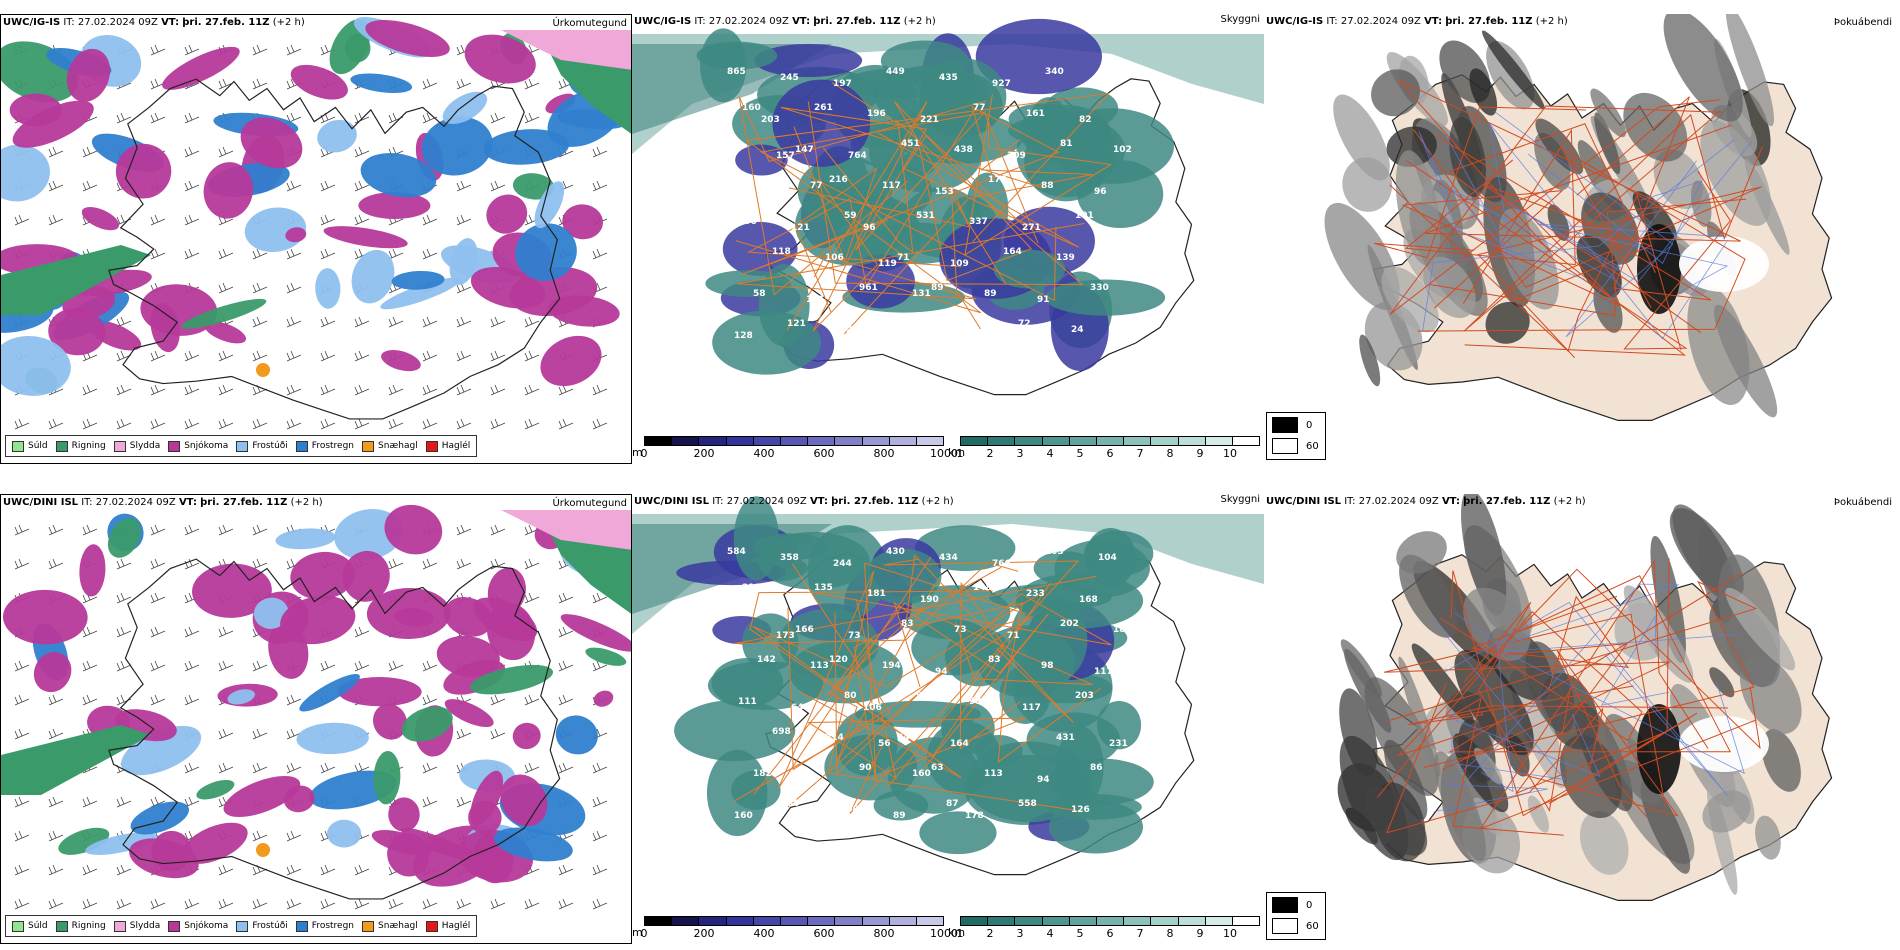 This screenshot has height=950, width=1900. Describe the element at coordinates (1122, 150) in the screenshot. I see `height-label: 102` at that location.